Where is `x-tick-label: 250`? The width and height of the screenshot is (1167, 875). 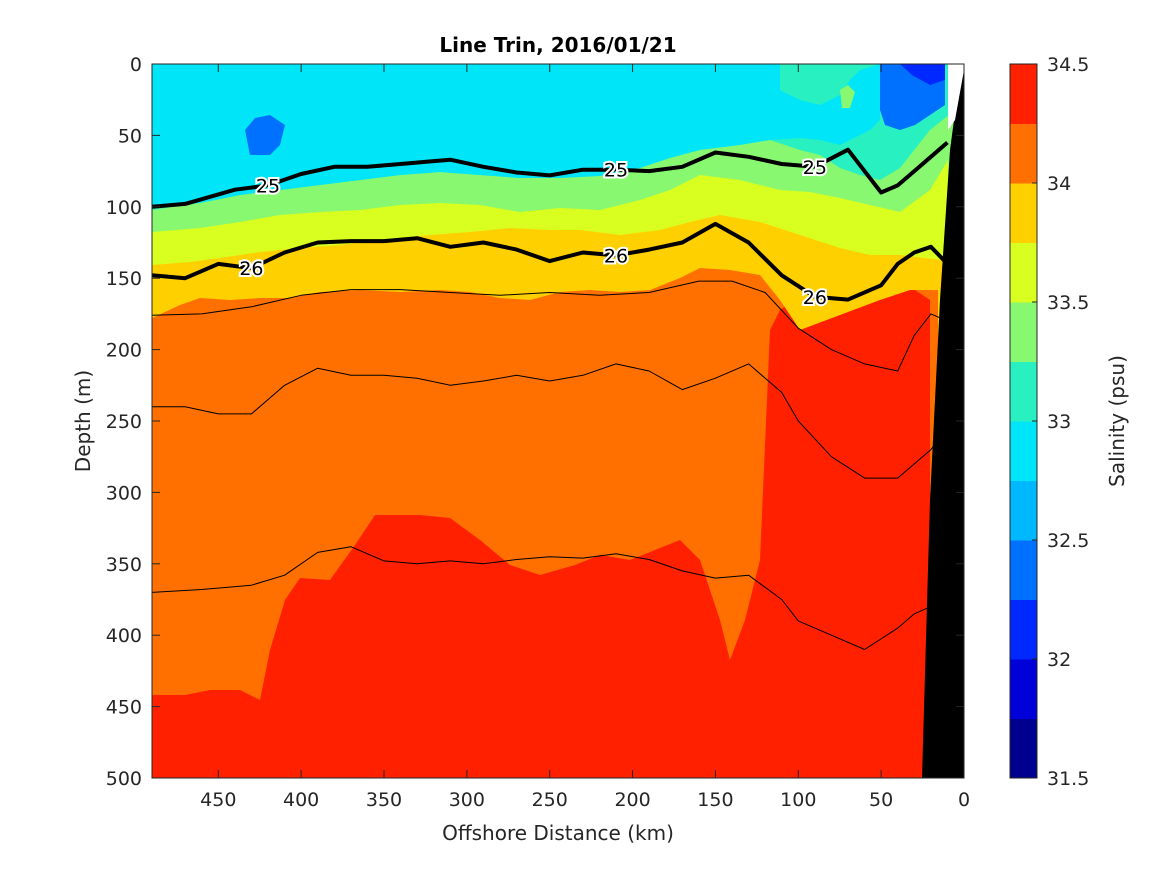
x-tick-label: 250 is located at coordinates (550, 800).